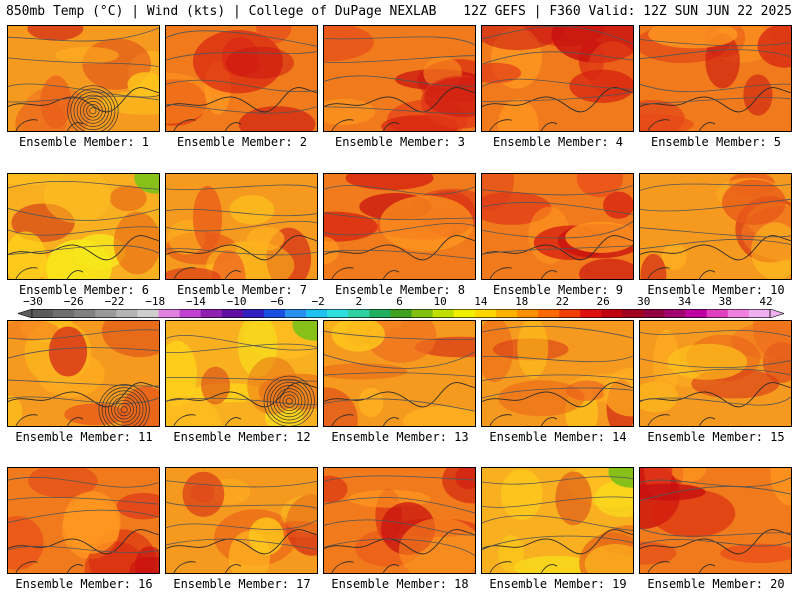  I want to click on colorbar-tick-label: 30, so click(644, 301).